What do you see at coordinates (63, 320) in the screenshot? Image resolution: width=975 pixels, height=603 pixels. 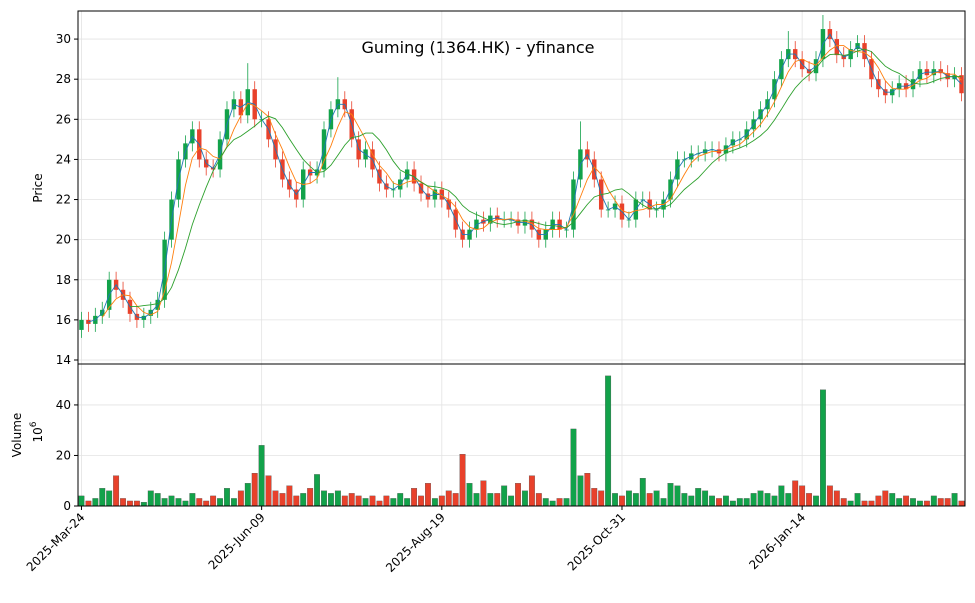 I see `y-tick-label: 16` at bounding box center [63, 320].